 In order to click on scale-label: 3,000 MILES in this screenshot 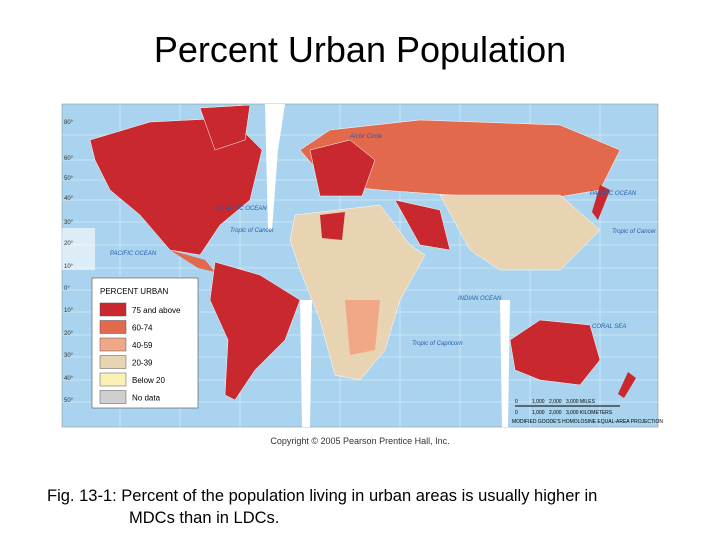, I will do `click(581, 402)`.